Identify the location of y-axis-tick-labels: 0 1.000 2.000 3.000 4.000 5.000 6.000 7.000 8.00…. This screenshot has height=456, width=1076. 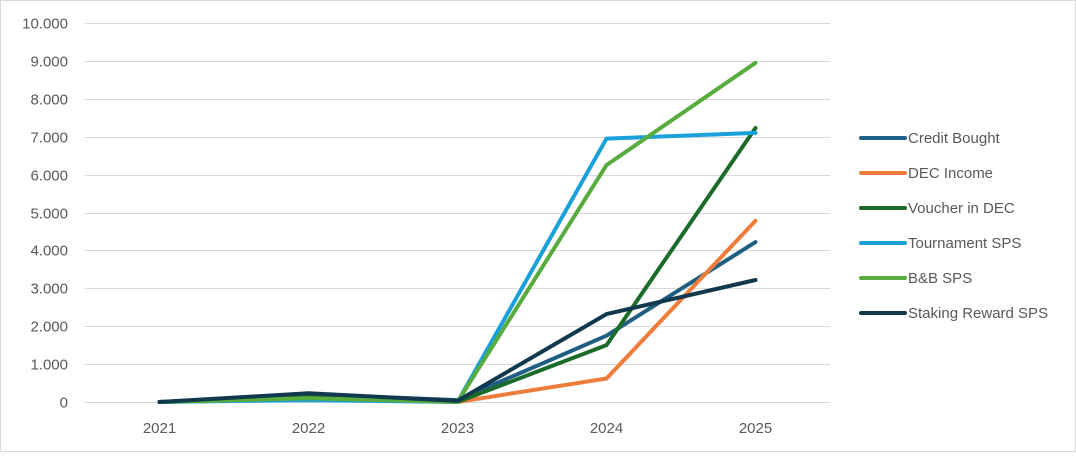
(45, 214).